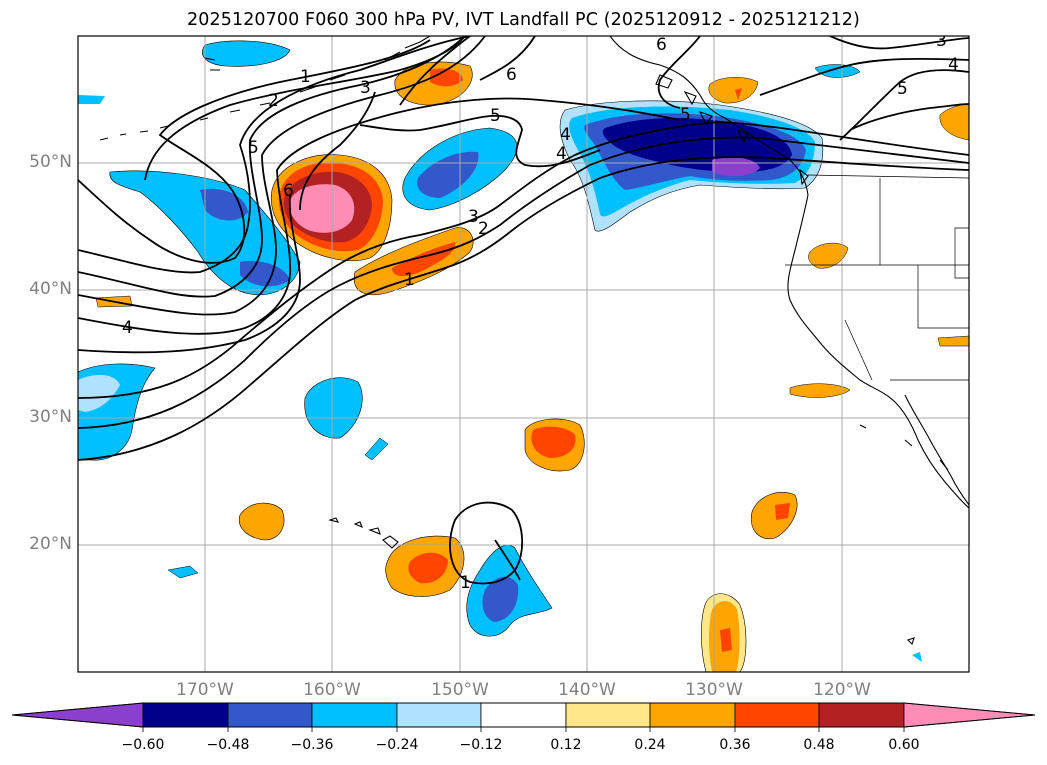  What do you see at coordinates (50, 544) in the screenshot?
I see `lat-label-20n: 20°N` at bounding box center [50, 544].